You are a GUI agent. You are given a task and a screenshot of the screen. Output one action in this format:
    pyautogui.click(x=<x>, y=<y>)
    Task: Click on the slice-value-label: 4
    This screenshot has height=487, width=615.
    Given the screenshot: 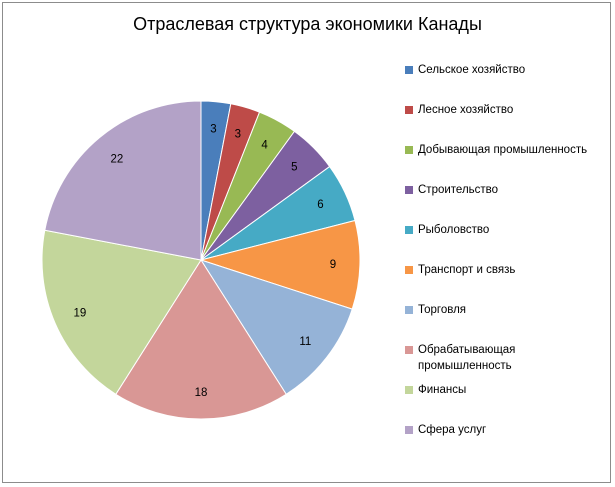 What is the action you would take?
    pyautogui.click(x=264, y=145)
    